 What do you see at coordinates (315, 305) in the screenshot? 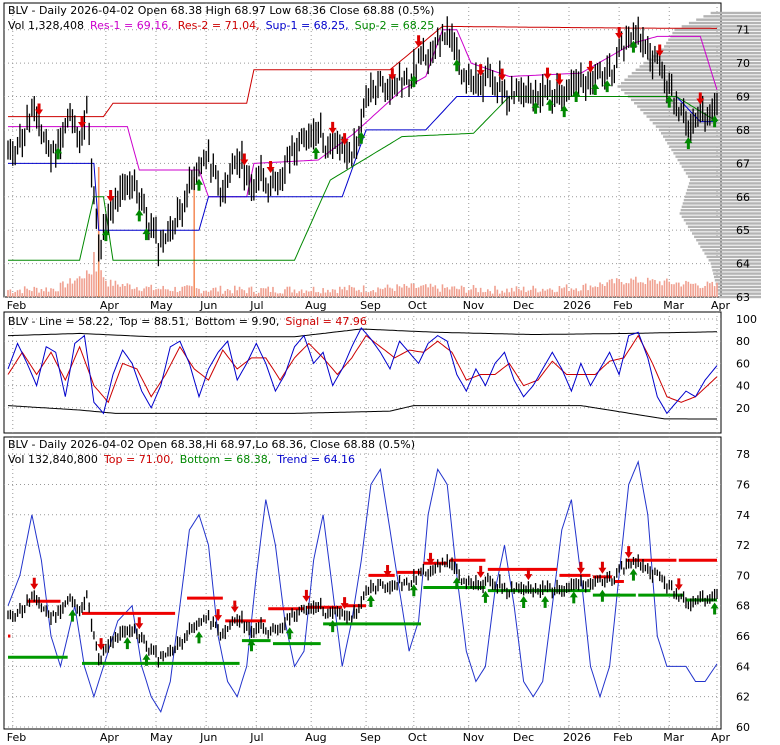
I see `x-tick-label: Aug` at bounding box center [315, 305].